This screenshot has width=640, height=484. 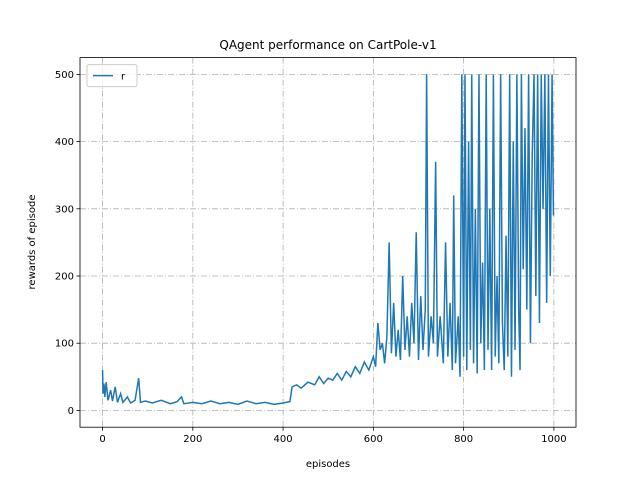 What do you see at coordinates (64, 344) in the screenshot?
I see `y-tick-label: 100` at bounding box center [64, 344].